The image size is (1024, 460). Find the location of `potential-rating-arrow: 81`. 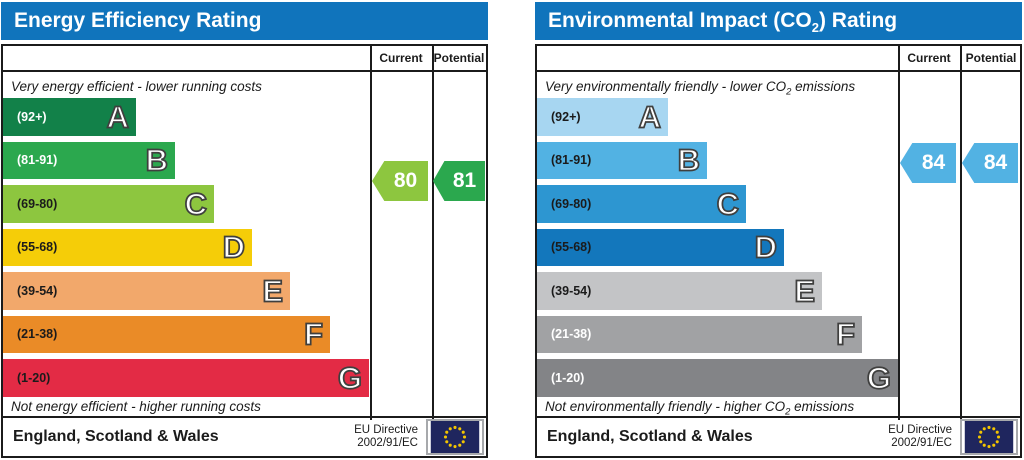

potential-rating-arrow: 81 is located at coordinates (459, 181).